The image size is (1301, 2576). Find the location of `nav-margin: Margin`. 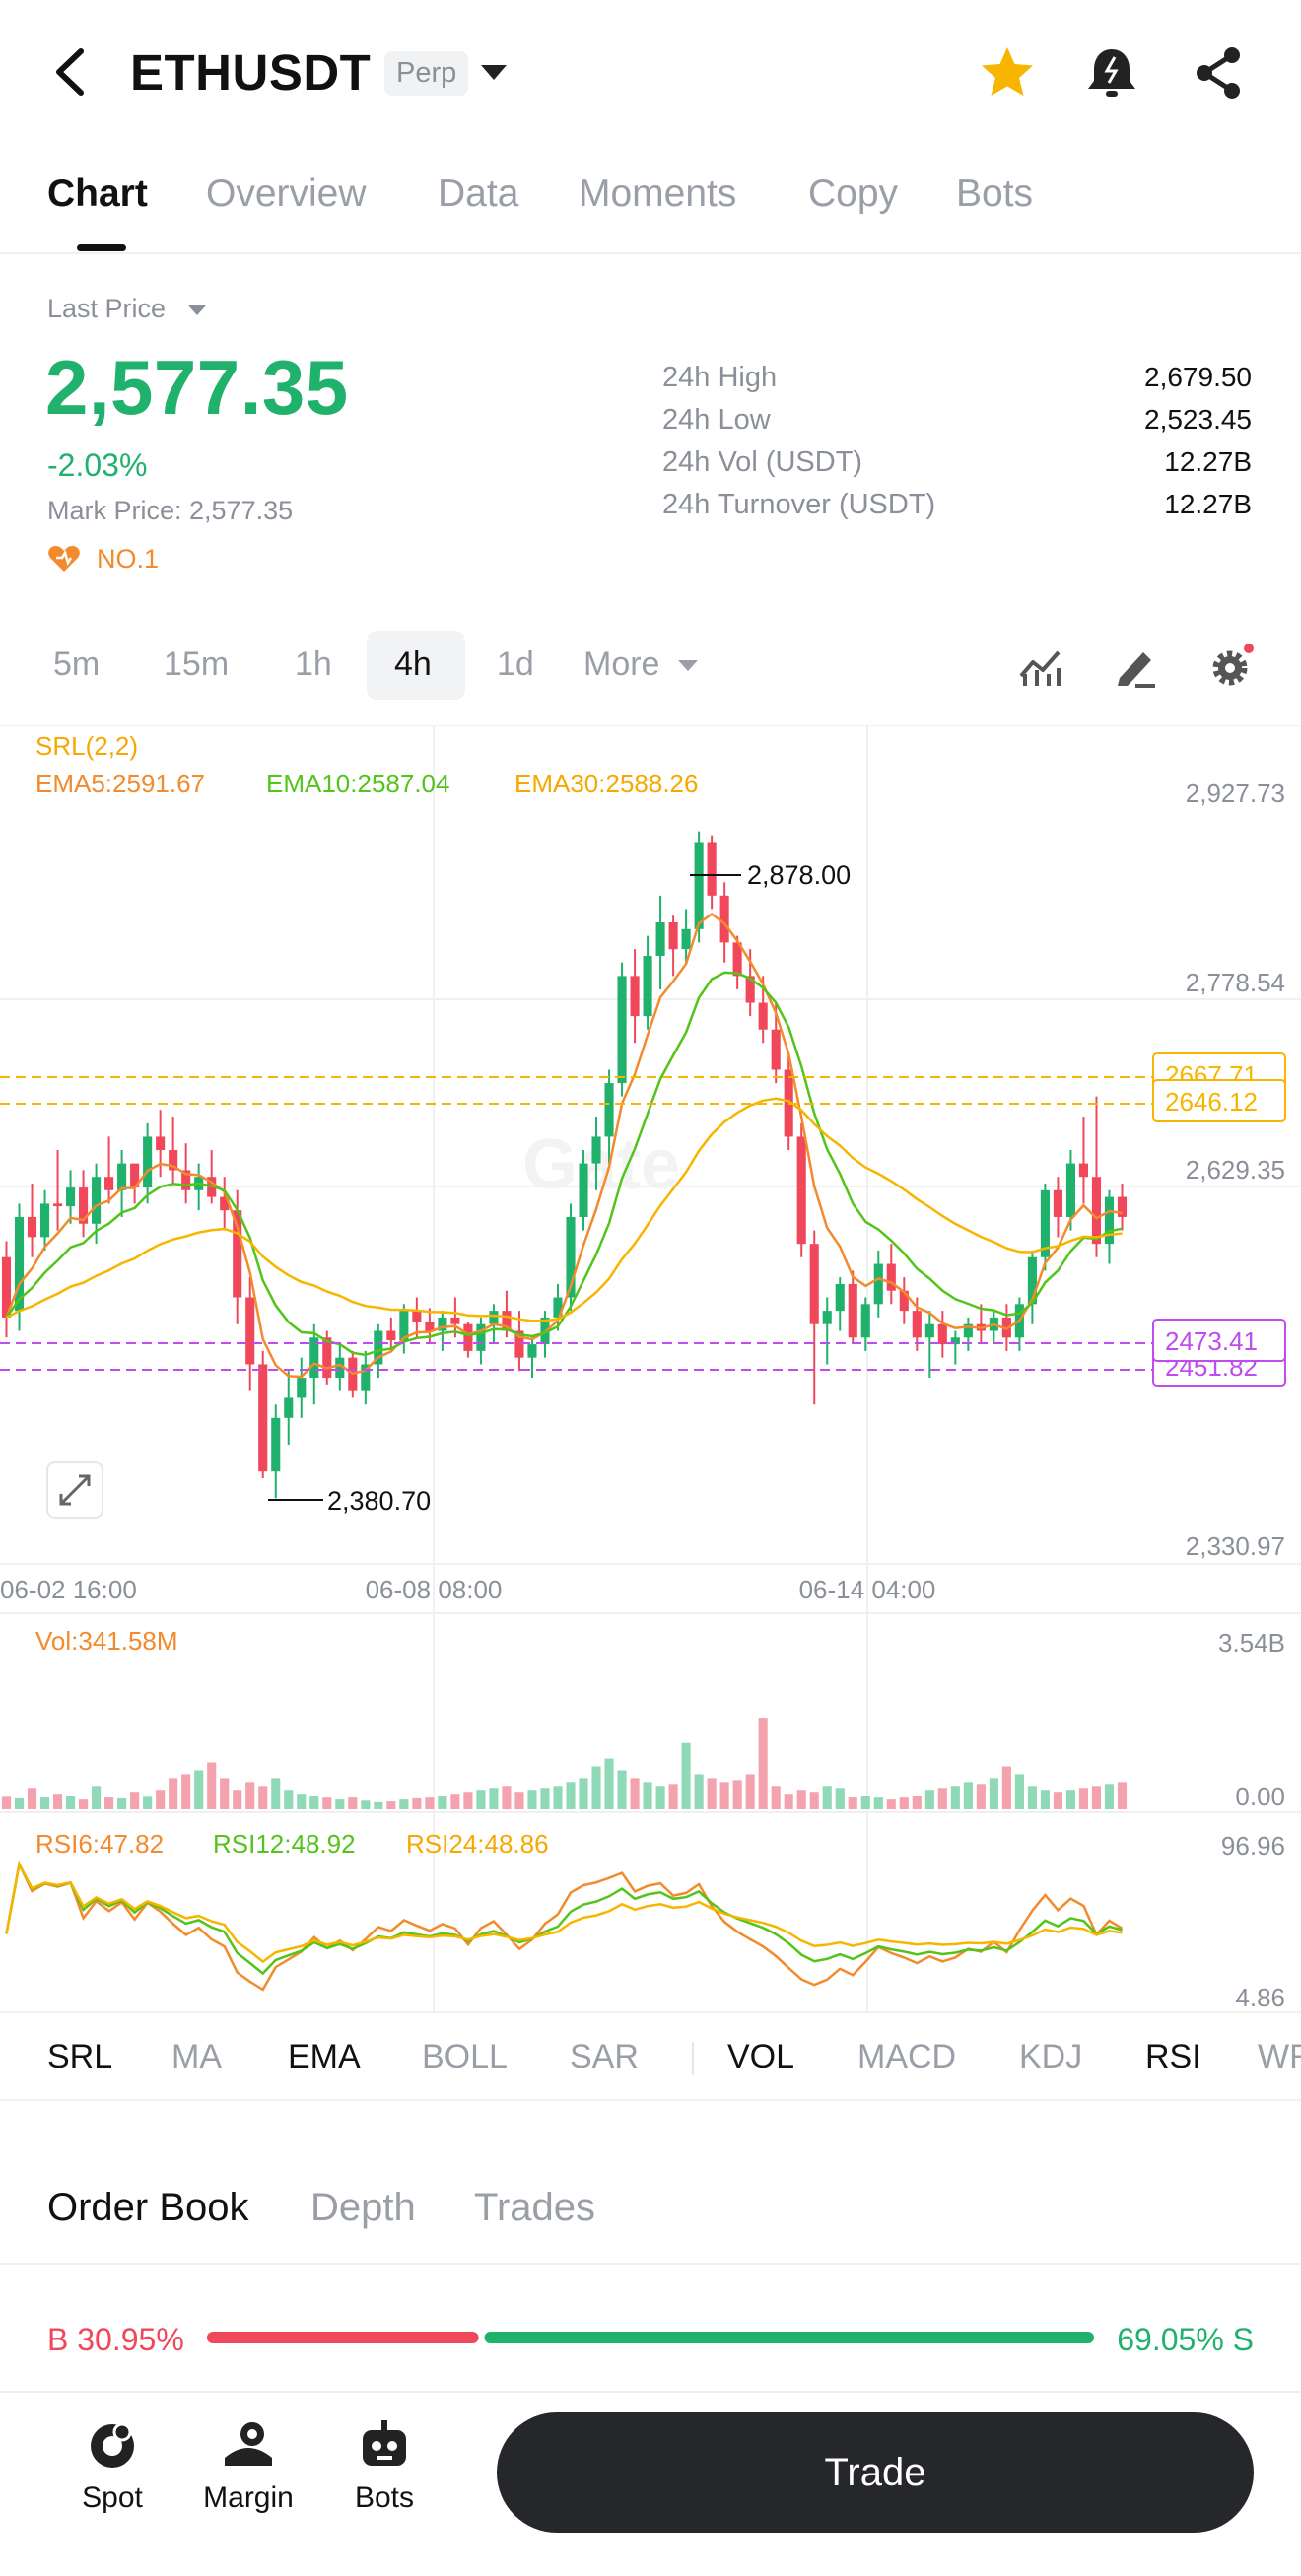

nav-margin: Margin is located at coordinates (248, 2497).